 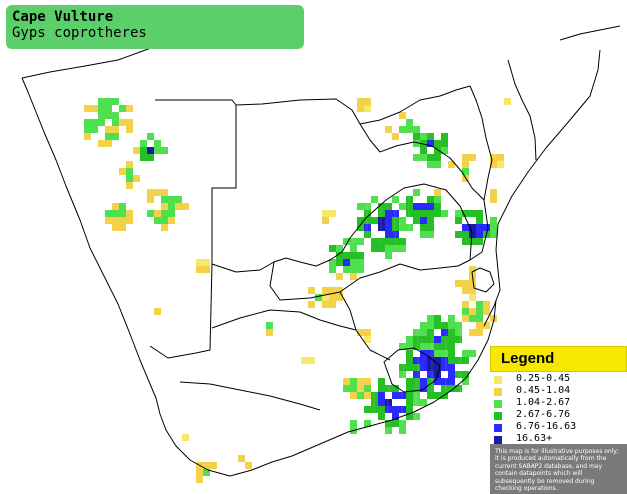 I want to click on legend-title: Legend, so click(x=528, y=358).